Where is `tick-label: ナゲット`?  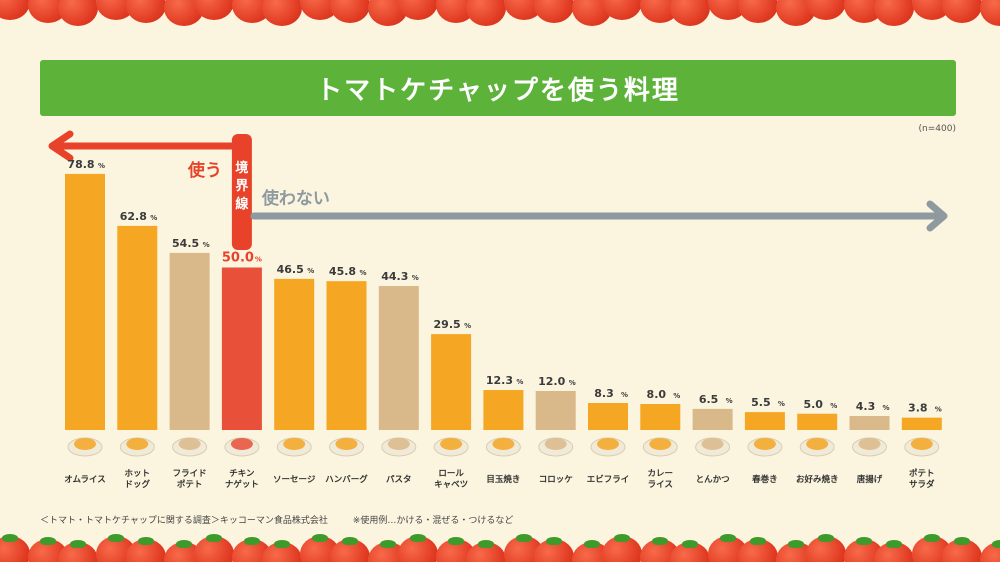
tick-label: ナゲット is located at coordinates (242, 484).